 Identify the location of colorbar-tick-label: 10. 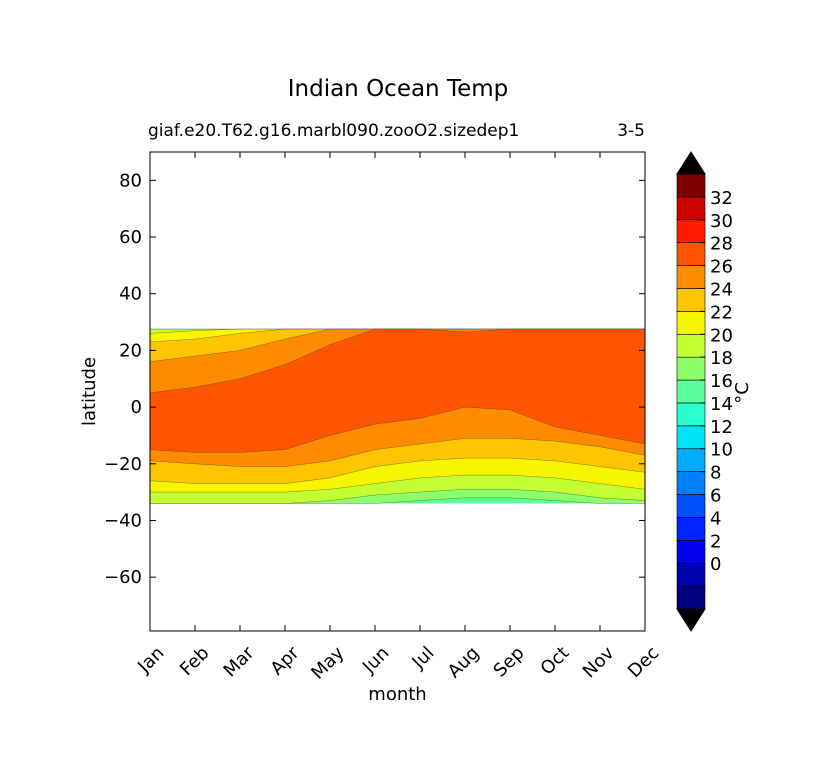
(721, 450).